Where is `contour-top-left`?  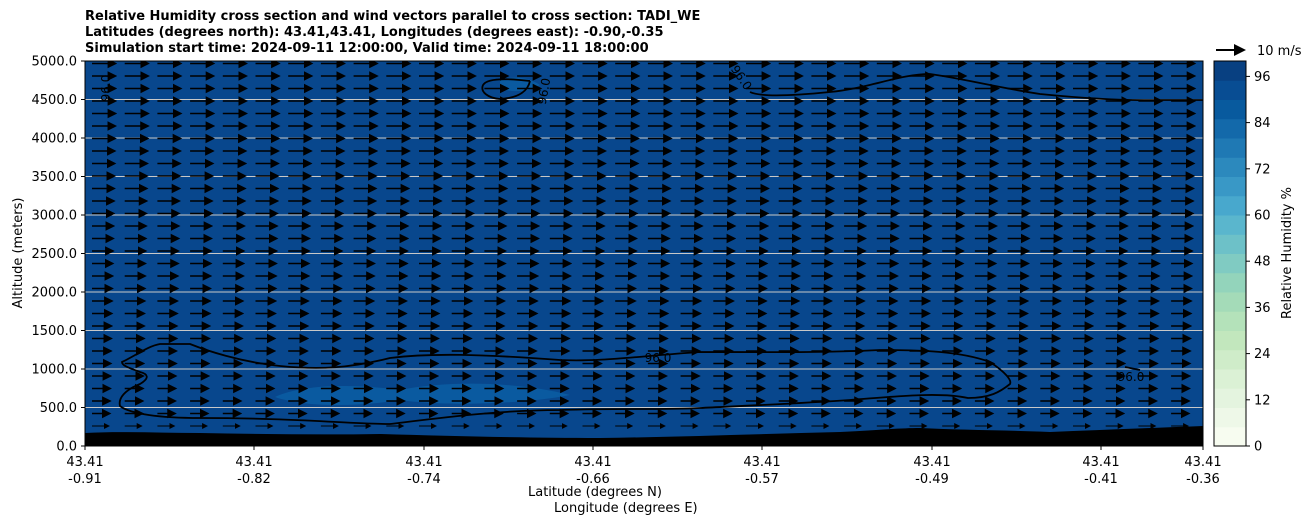 contour-top-left is located at coordinates (506, 89).